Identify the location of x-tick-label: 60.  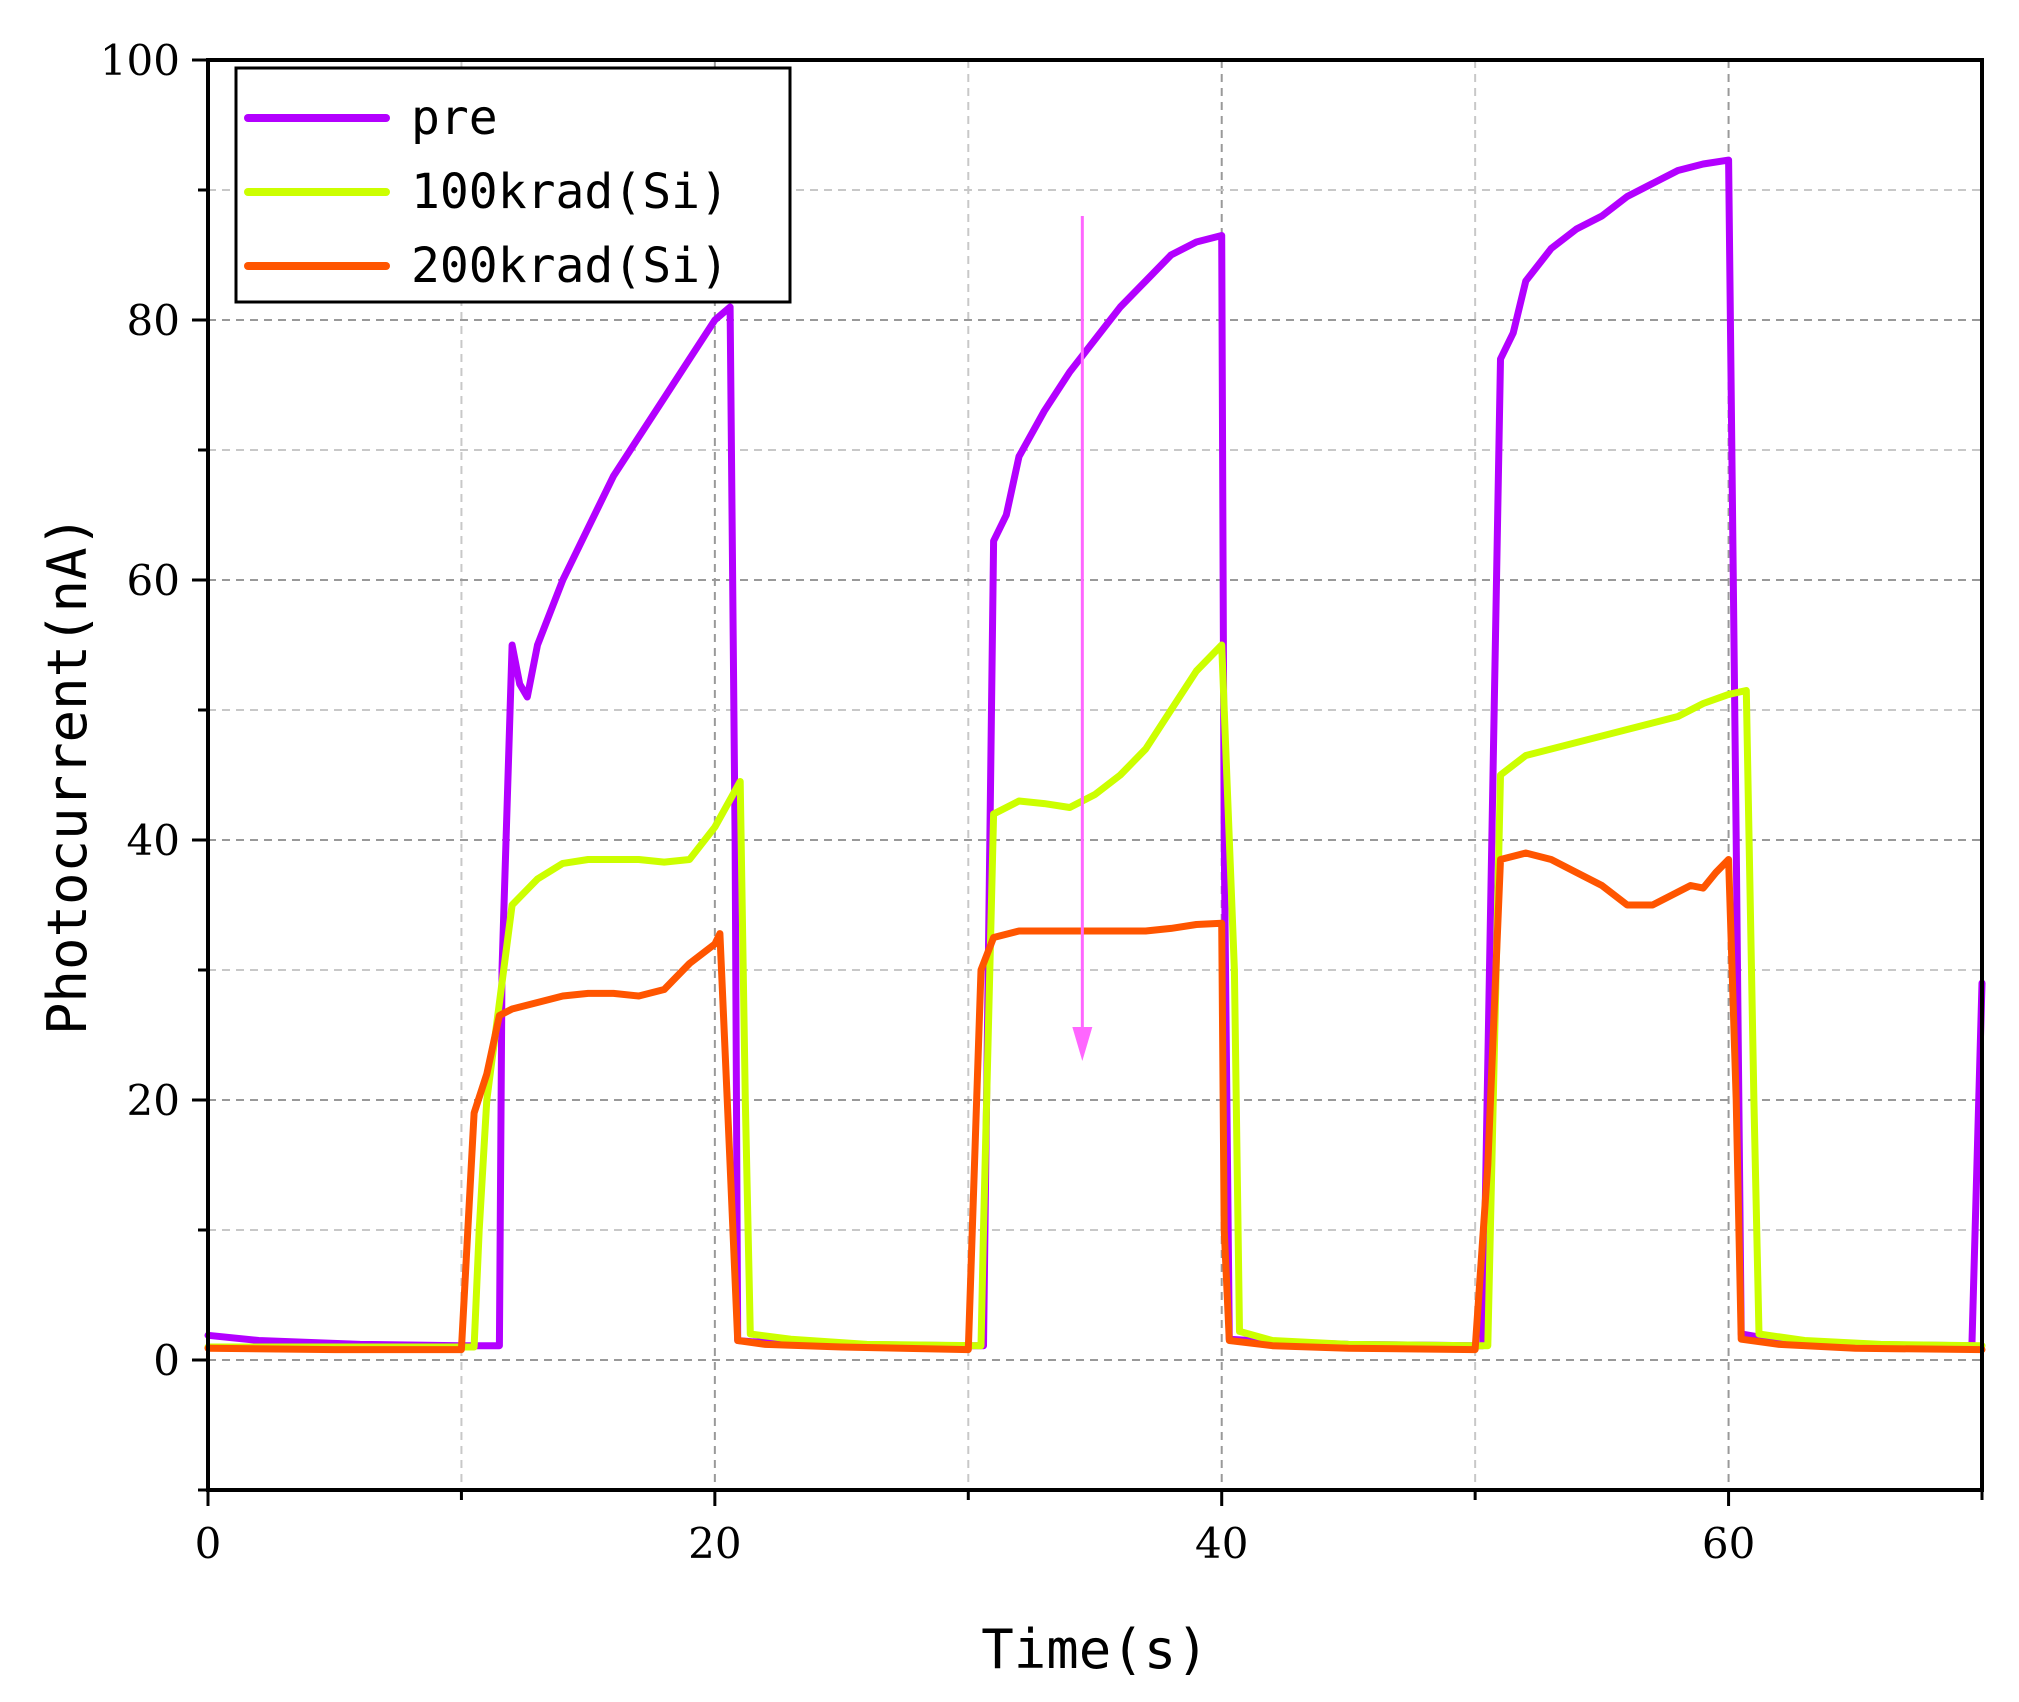
(1728, 1543).